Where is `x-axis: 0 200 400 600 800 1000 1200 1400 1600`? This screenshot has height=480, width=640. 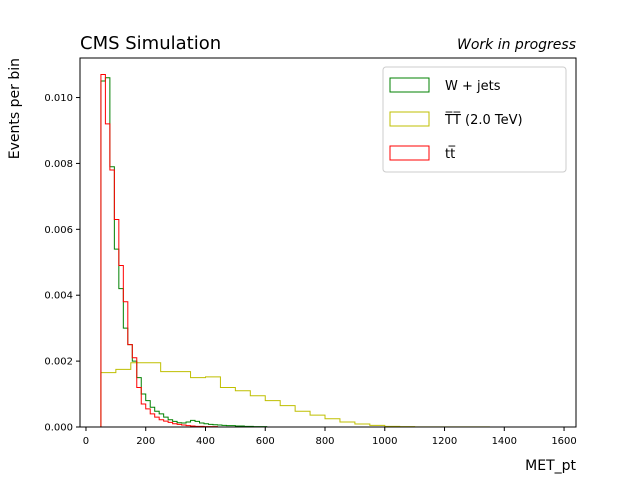
x-axis: 0 200 400 600 800 1000 1200 1400 1600 is located at coordinates (330, 437).